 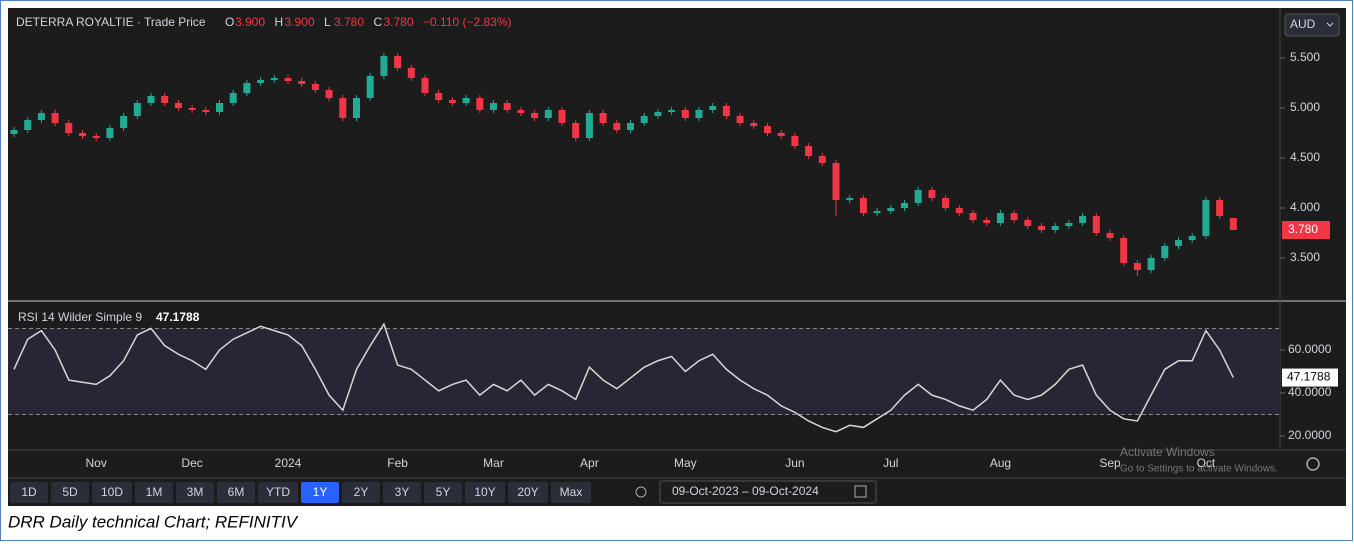 I want to click on x-tick-label: Jul, so click(x=890, y=463).